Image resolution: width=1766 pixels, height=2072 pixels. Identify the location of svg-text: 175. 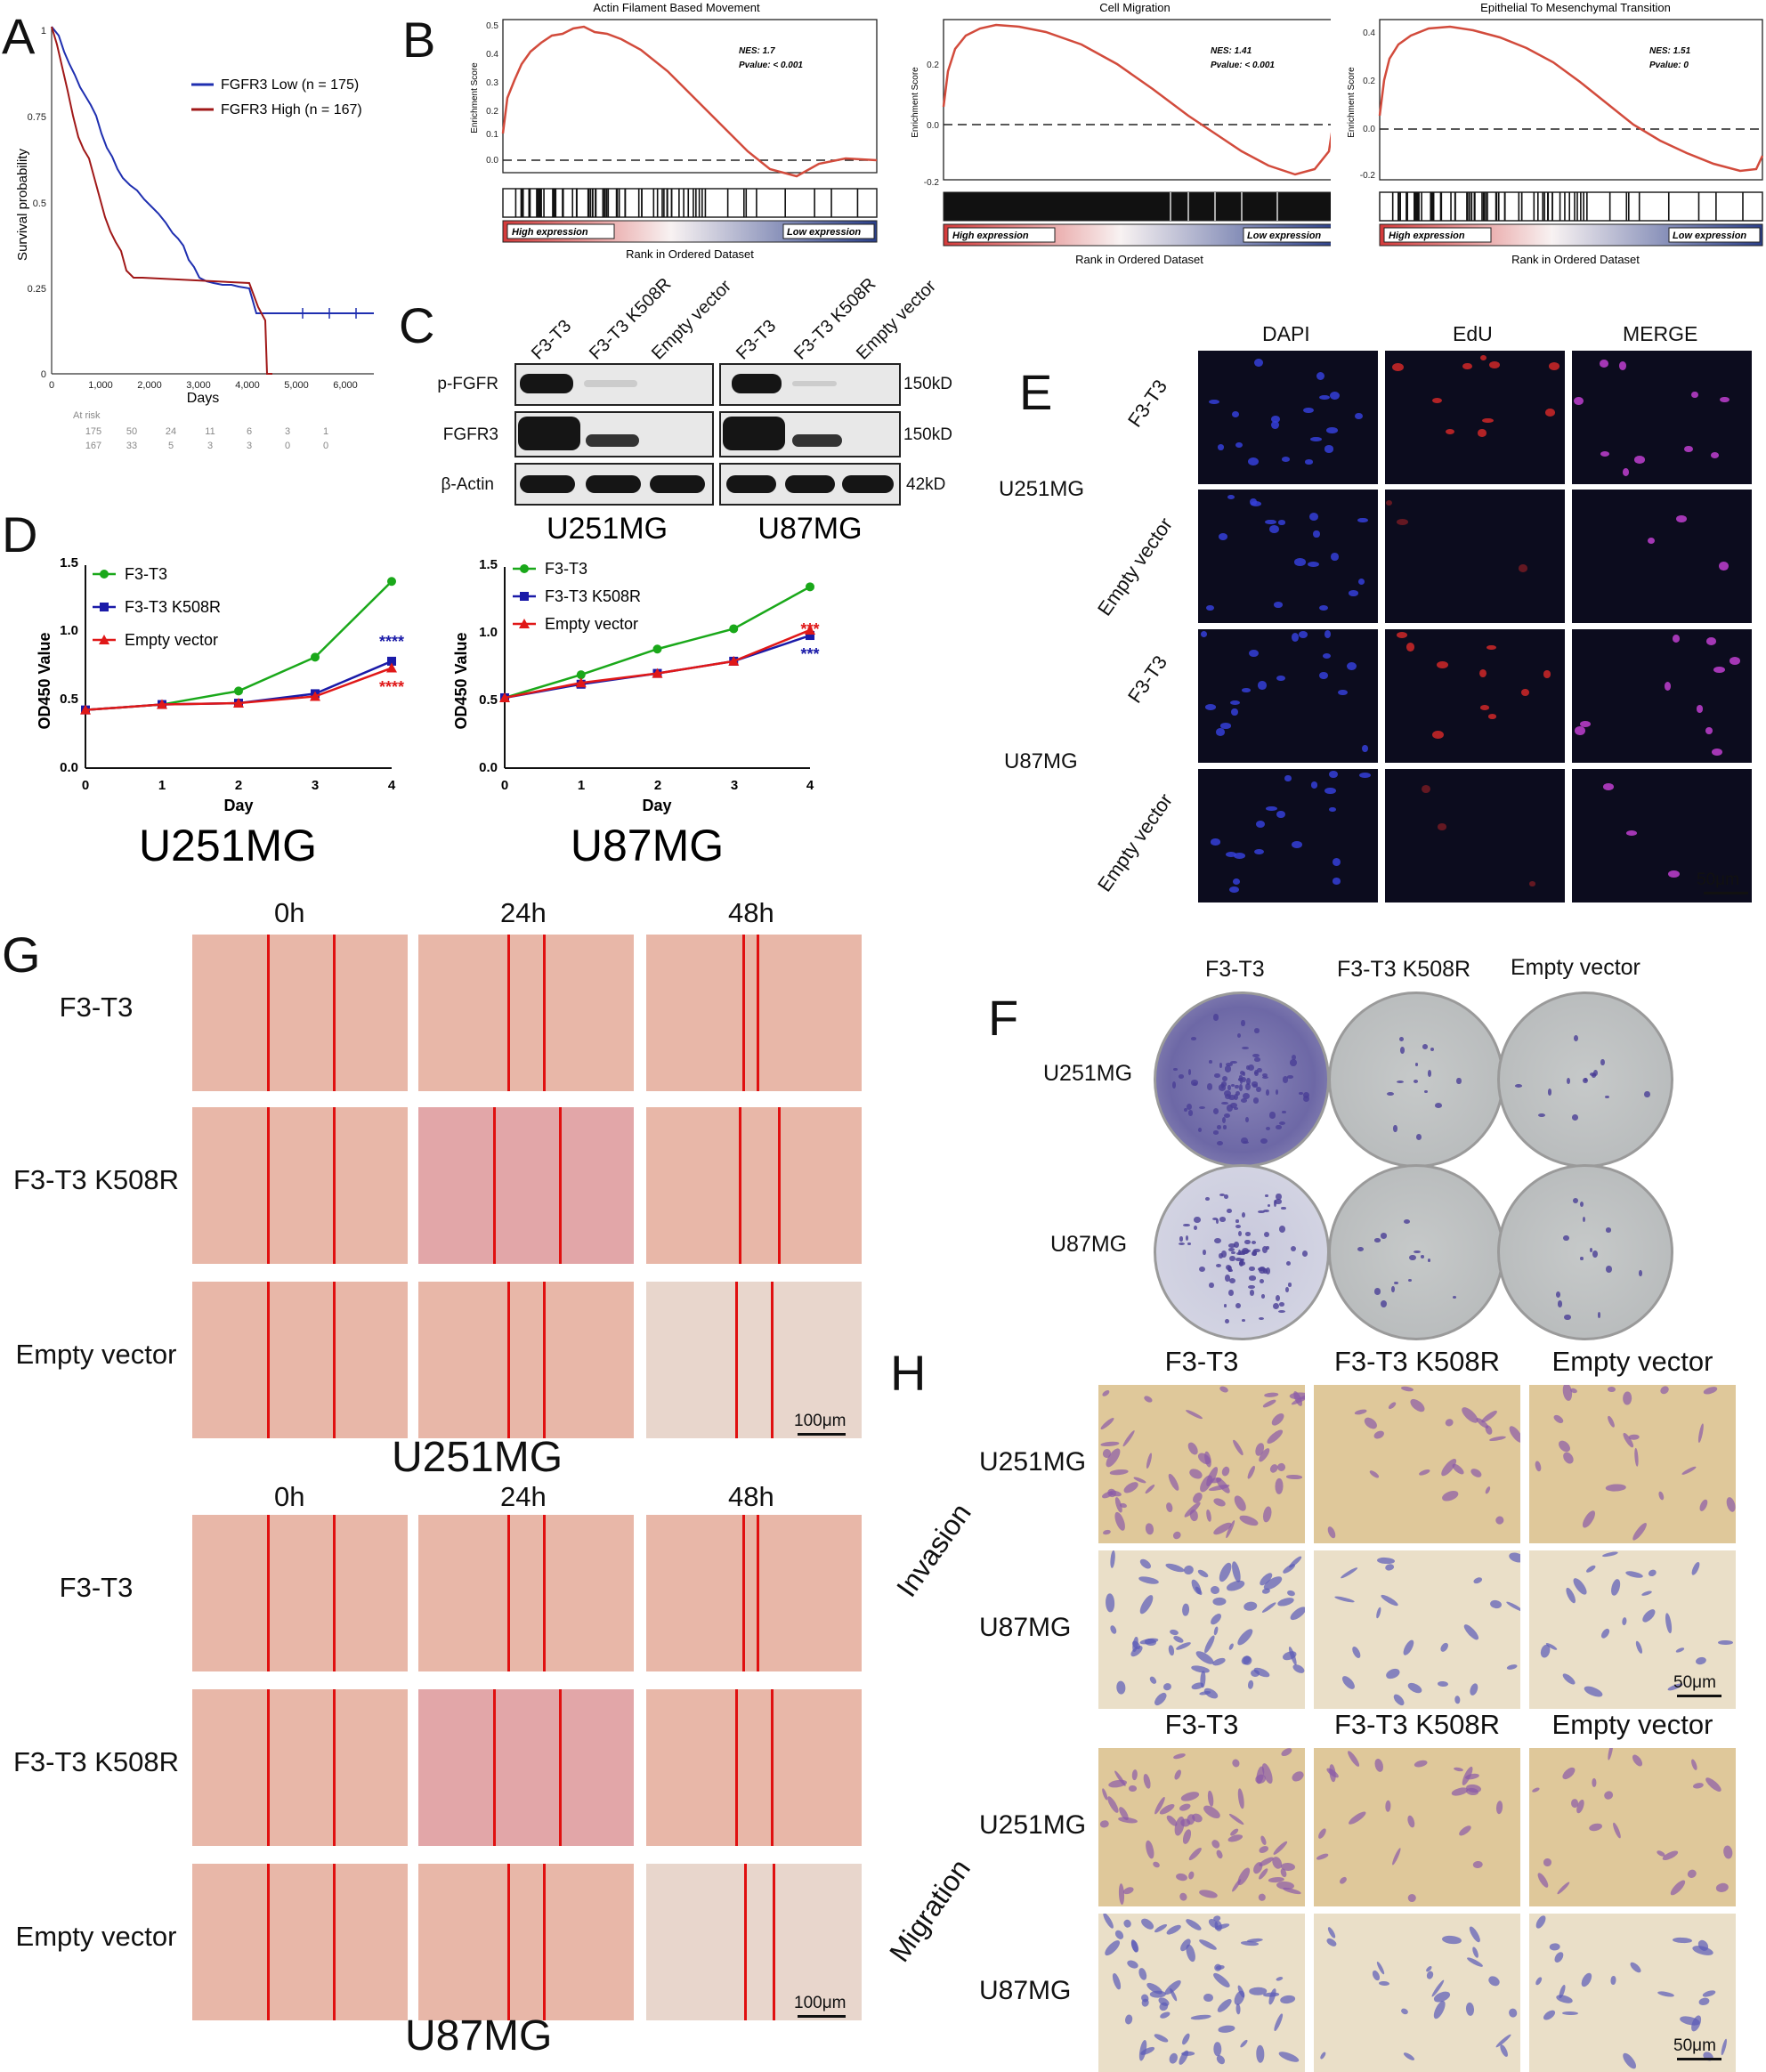
(93, 431).